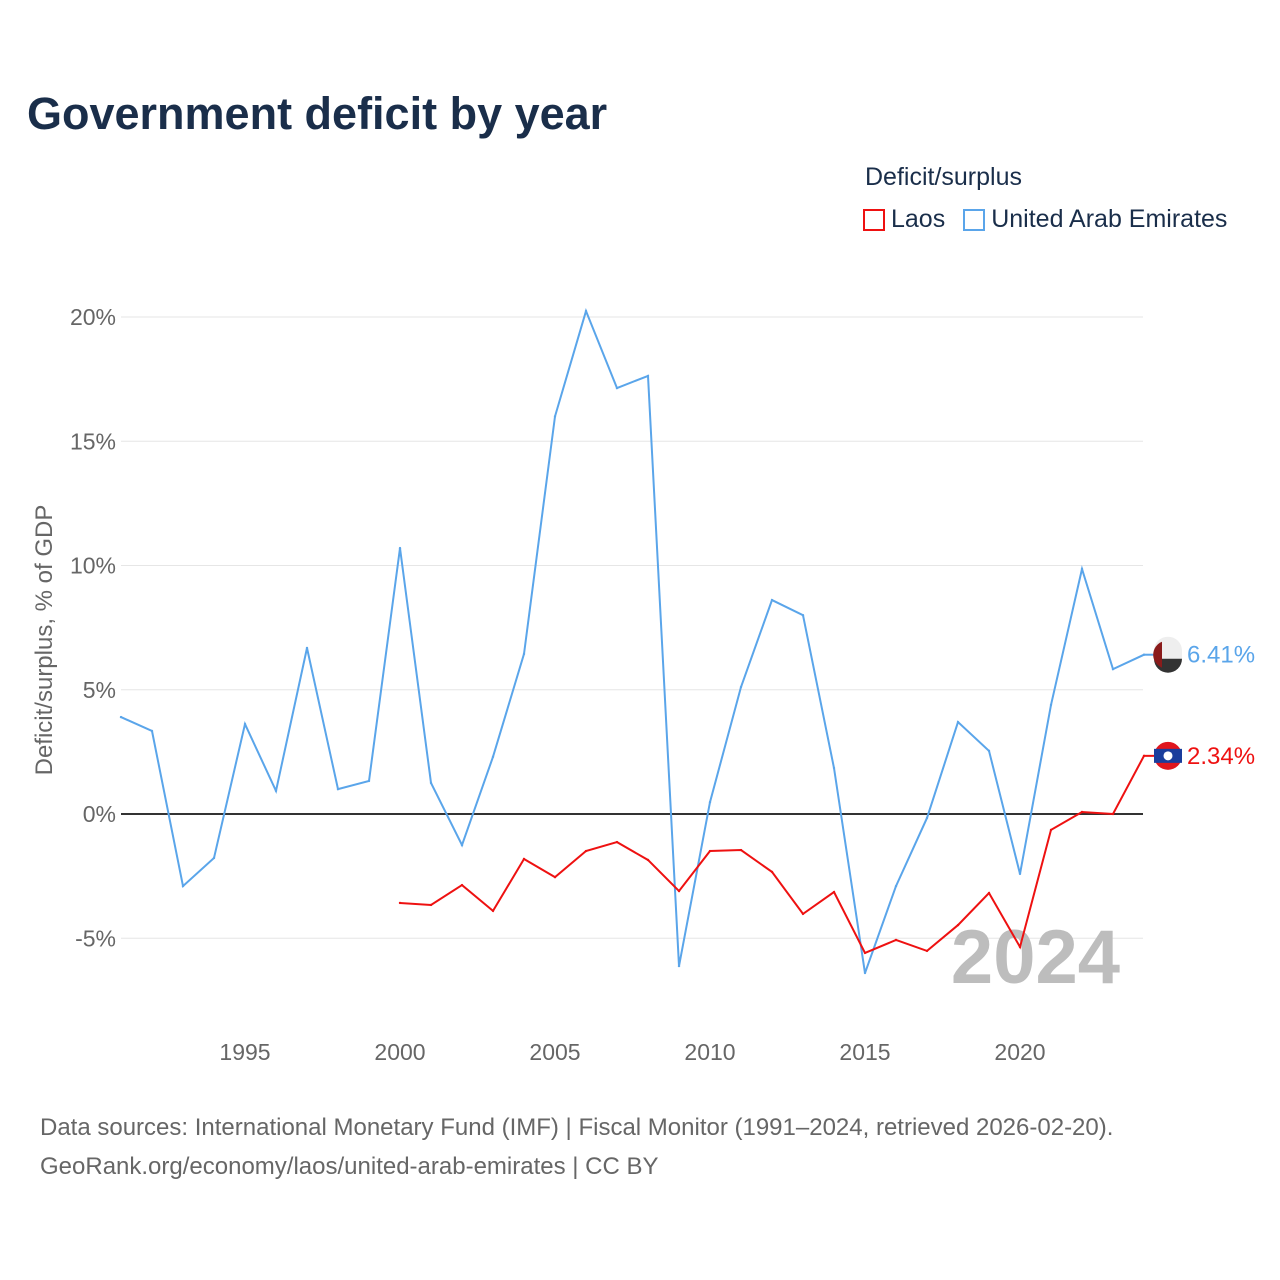 This screenshot has width=1280, height=1280. What do you see at coordinates (244, 1052) in the screenshot?
I see `x-tick-label: 1995` at bounding box center [244, 1052].